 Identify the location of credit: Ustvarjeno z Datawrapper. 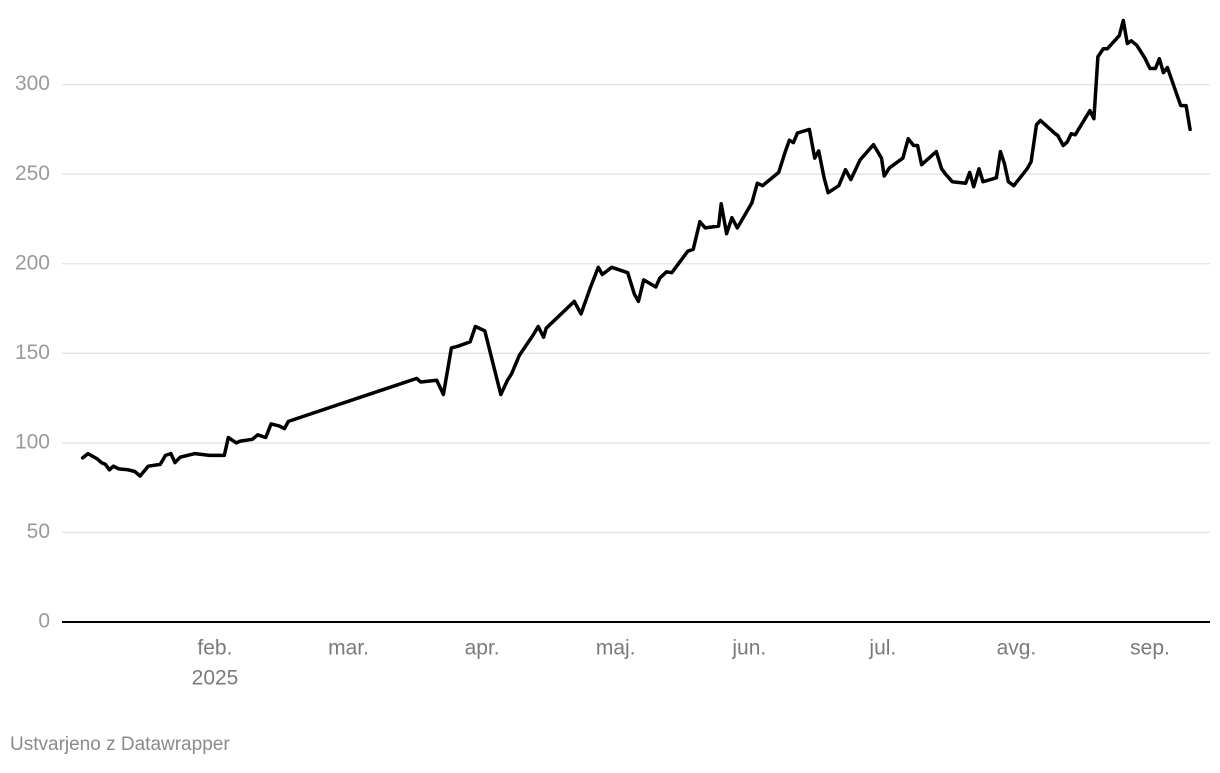
(120, 744).